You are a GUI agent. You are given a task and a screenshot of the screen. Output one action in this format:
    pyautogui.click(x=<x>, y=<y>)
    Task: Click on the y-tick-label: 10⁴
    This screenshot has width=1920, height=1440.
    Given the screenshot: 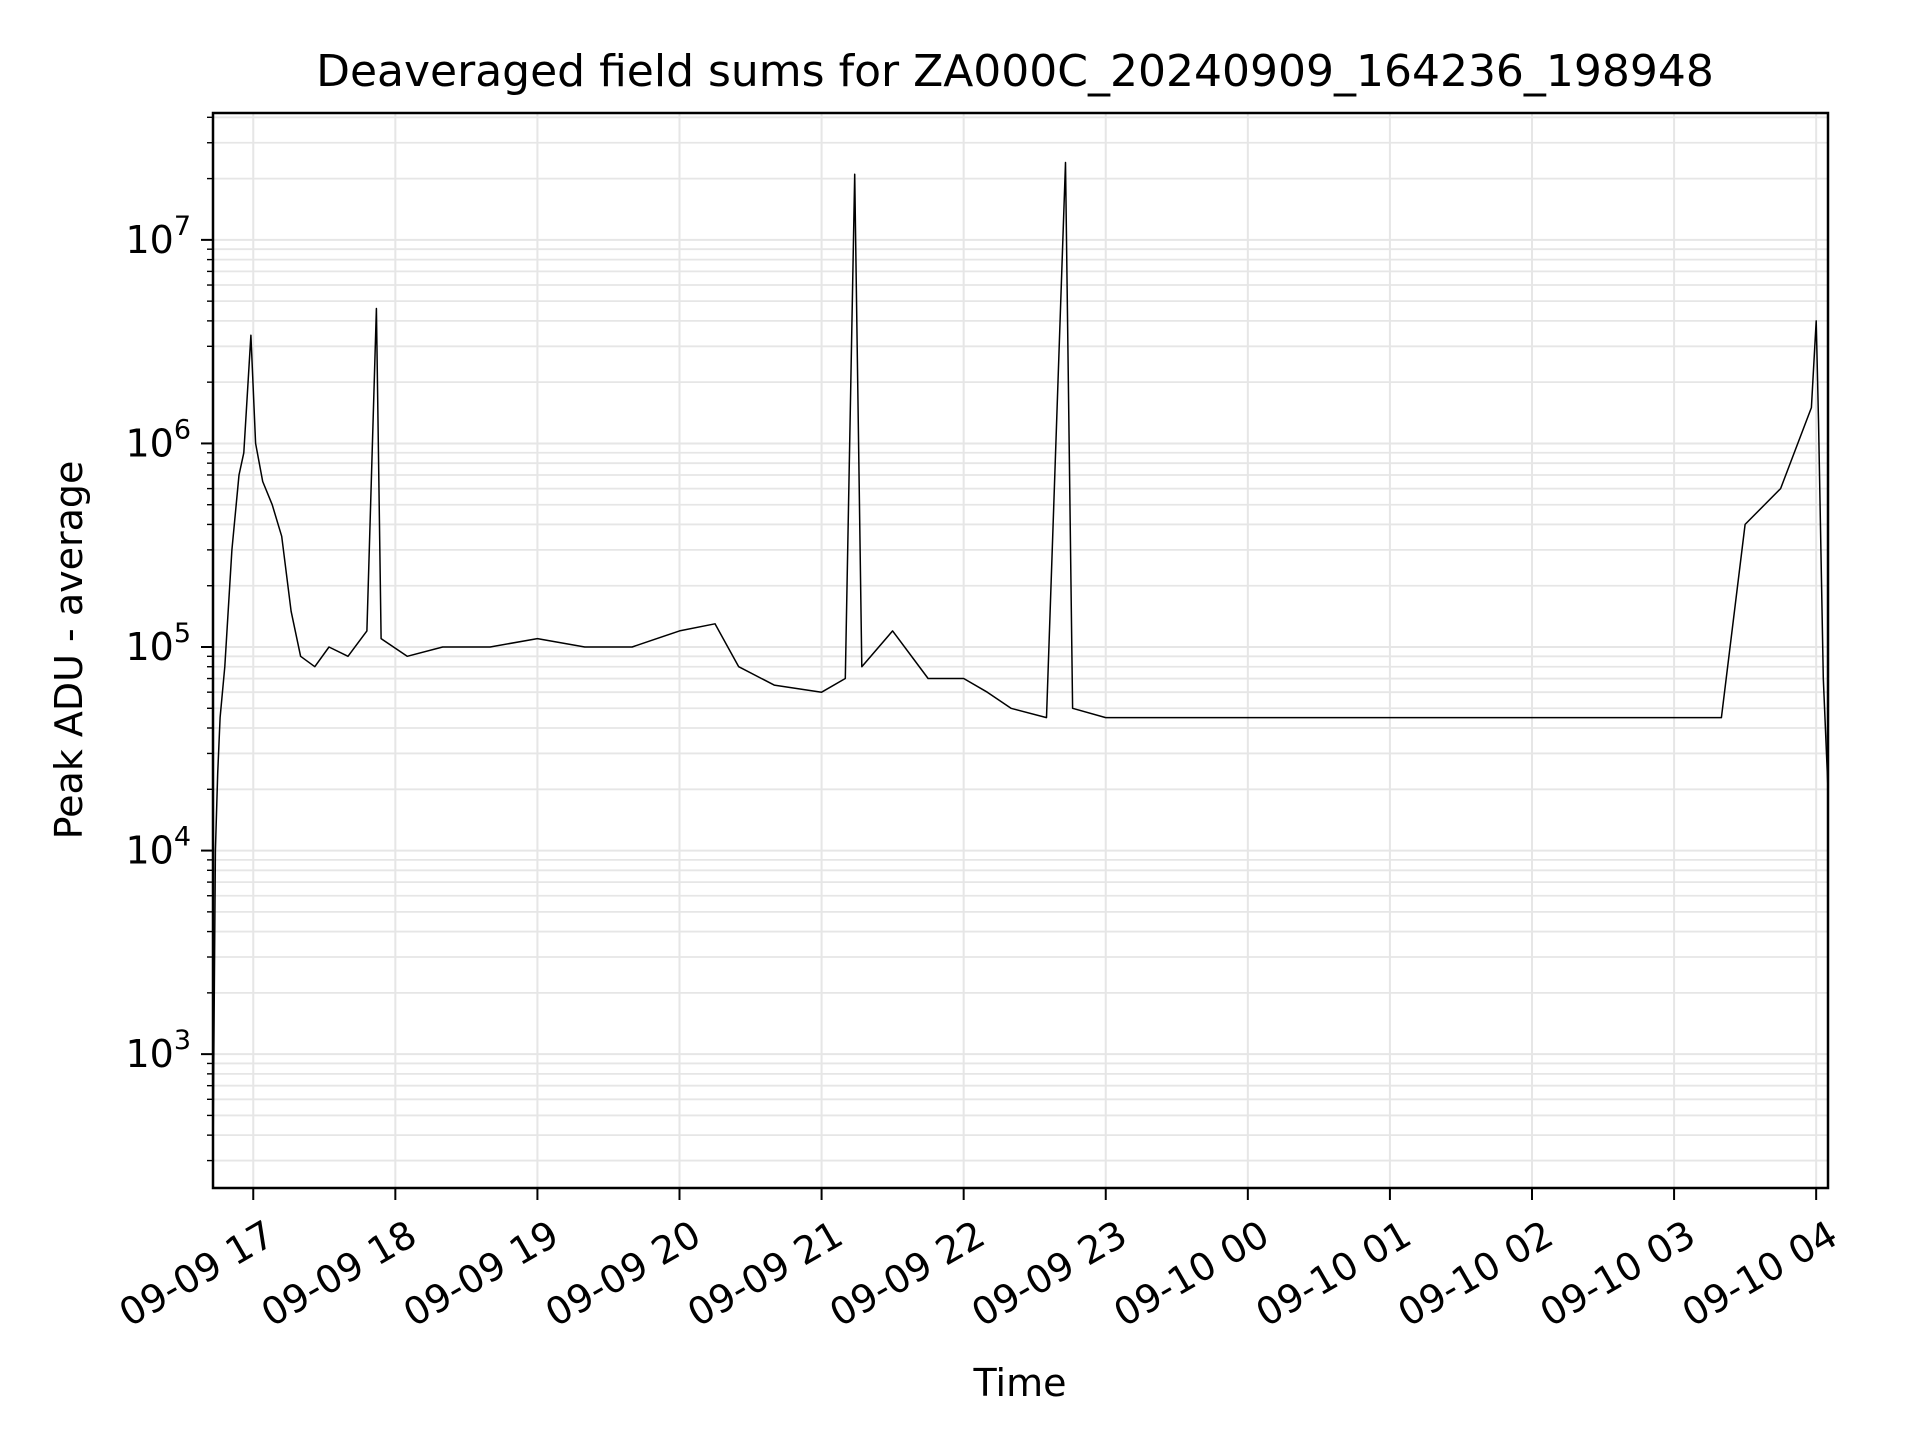 What is the action you would take?
    pyautogui.click(x=158, y=847)
    